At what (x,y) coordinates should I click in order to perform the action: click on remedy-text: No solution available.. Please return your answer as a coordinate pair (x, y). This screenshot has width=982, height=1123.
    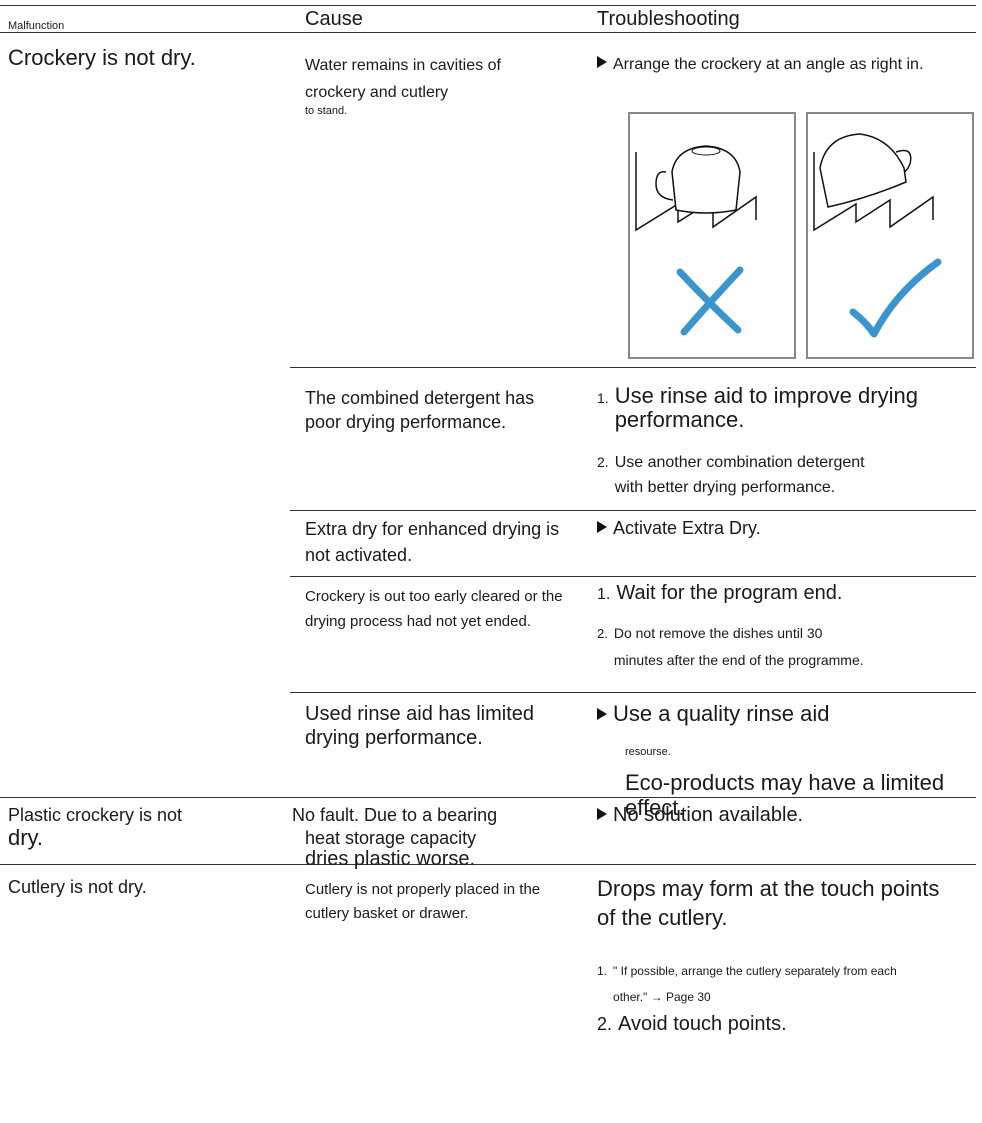
    Looking at the image, I should click on (708, 815).